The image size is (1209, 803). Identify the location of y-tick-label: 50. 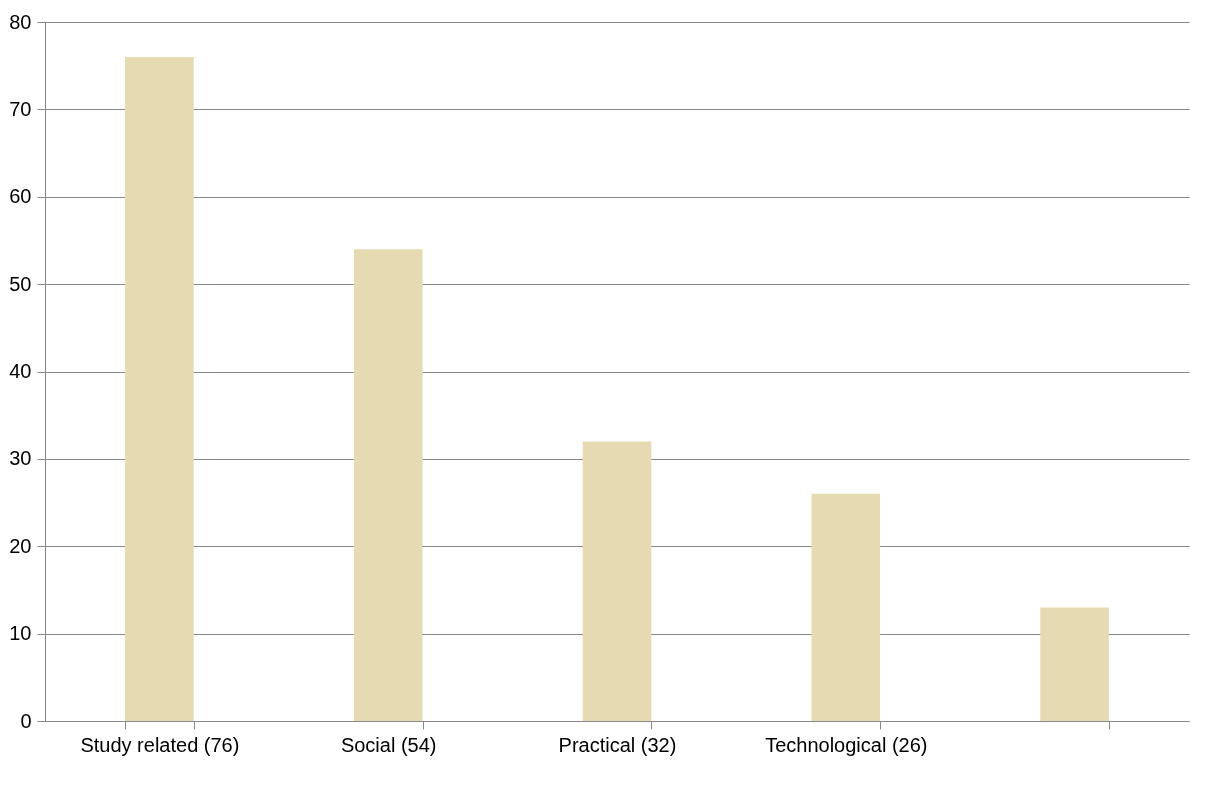
(20, 283).